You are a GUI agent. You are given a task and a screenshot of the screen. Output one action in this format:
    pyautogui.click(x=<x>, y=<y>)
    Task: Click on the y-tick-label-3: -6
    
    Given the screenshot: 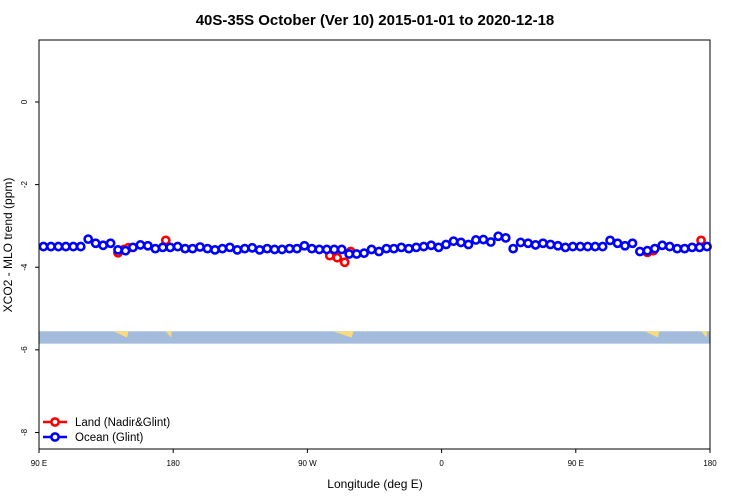 What is the action you would take?
    pyautogui.click(x=24, y=350)
    